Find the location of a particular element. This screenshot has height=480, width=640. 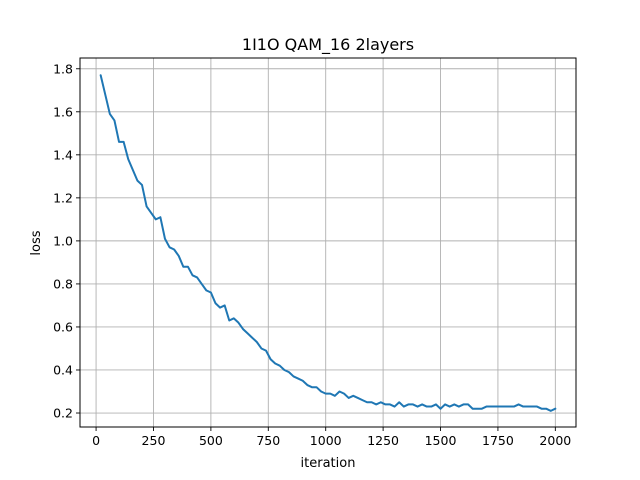

y-tick-label: 1.2 is located at coordinates (63, 197).